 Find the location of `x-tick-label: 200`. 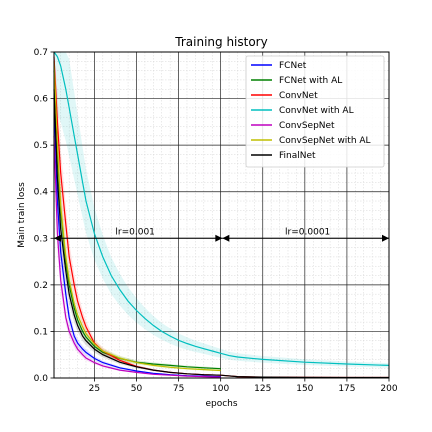

x-tick-label: 200 is located at coordinates (388, 389).